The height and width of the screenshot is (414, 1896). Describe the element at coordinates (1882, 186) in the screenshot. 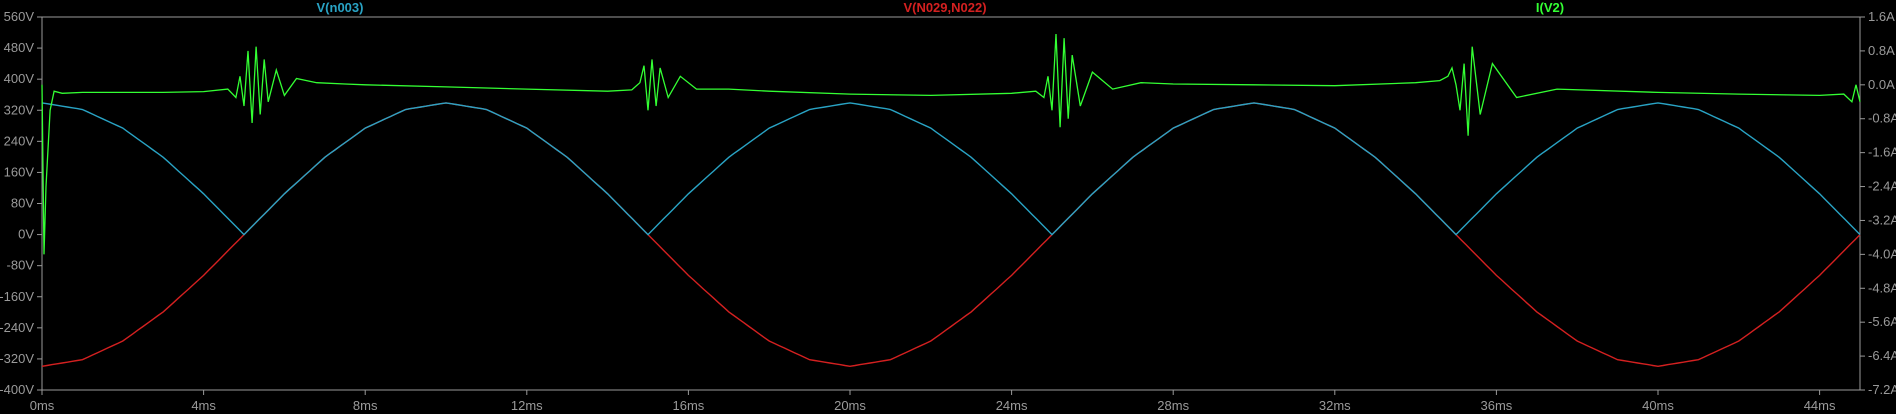

I see `y-right-tick-label: -2.4A` at that location.